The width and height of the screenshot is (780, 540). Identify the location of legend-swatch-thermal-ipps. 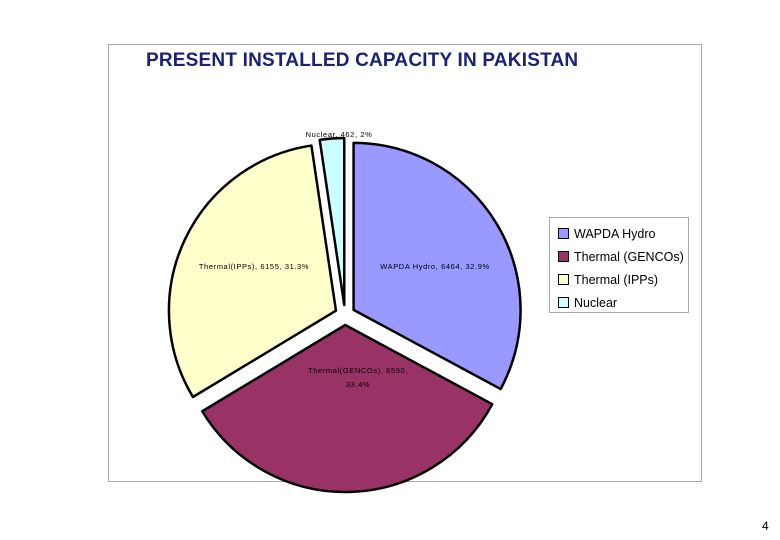
(563, 279).